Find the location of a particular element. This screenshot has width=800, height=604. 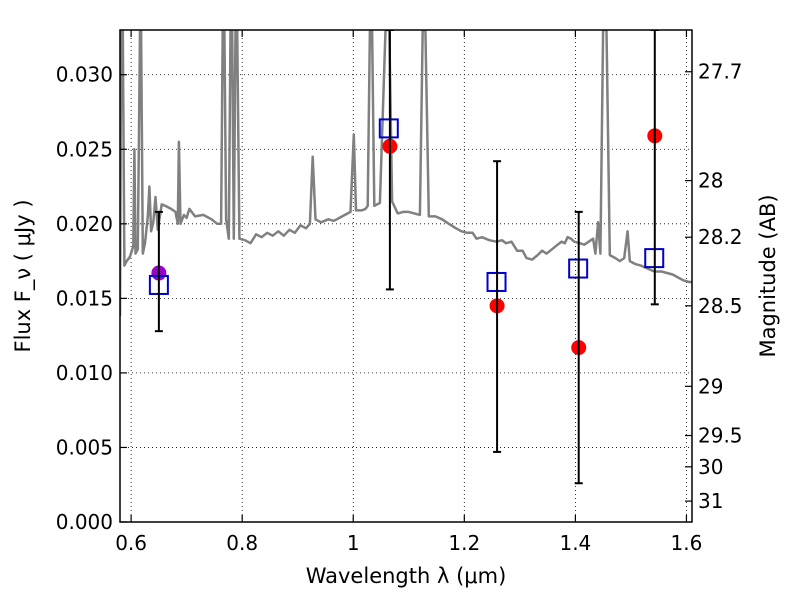

x-tick-label: 0.6 is located at coordinates (131, 543).